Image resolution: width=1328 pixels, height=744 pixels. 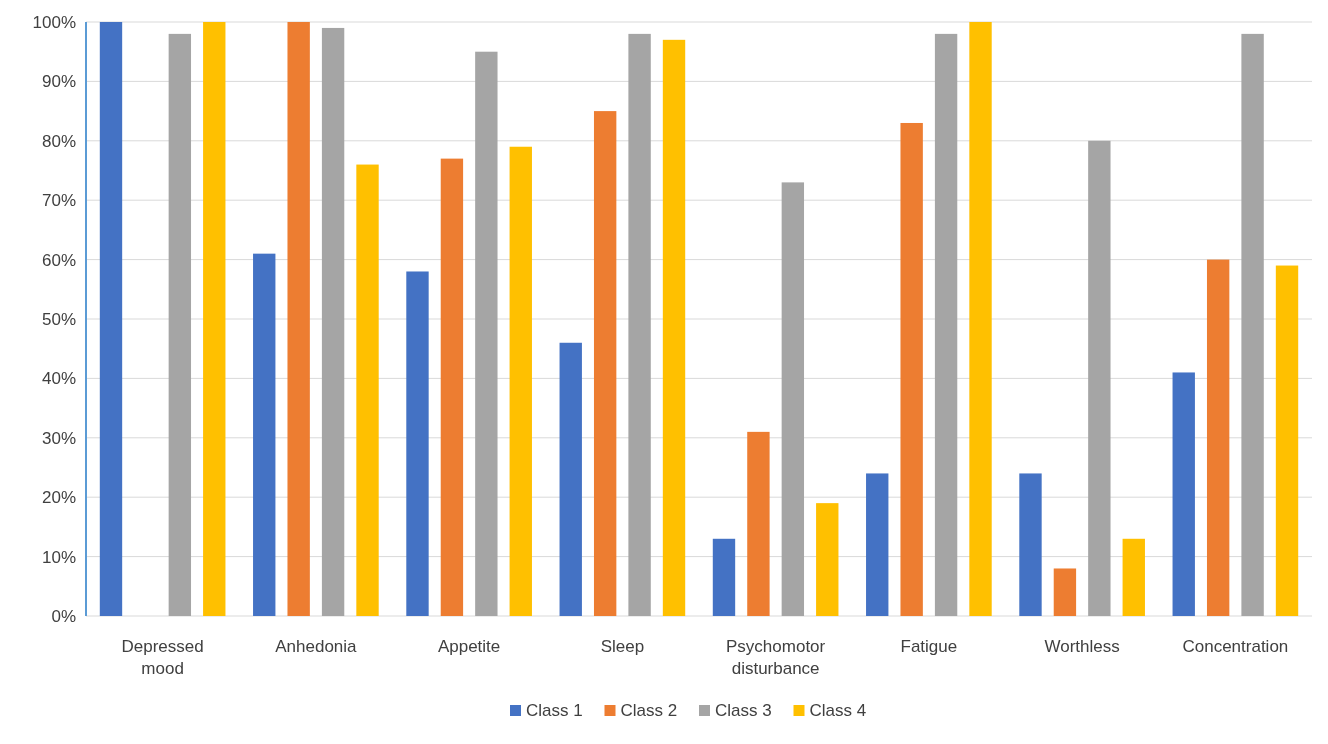 I want to click on y-tick-label: 50%, so click(x=58, y=319).